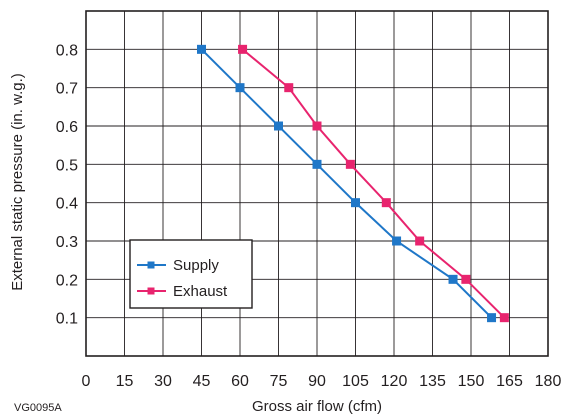 This screenshot has width=576, height=419. I want to click on y-tick-label: 0.8, so click(67, 50).